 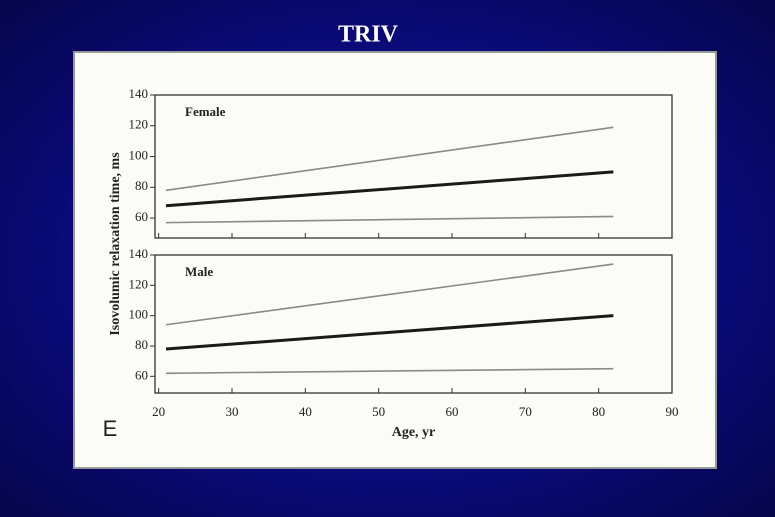 I want to click on x-tick-label: 80, so click(x=598, y=411).